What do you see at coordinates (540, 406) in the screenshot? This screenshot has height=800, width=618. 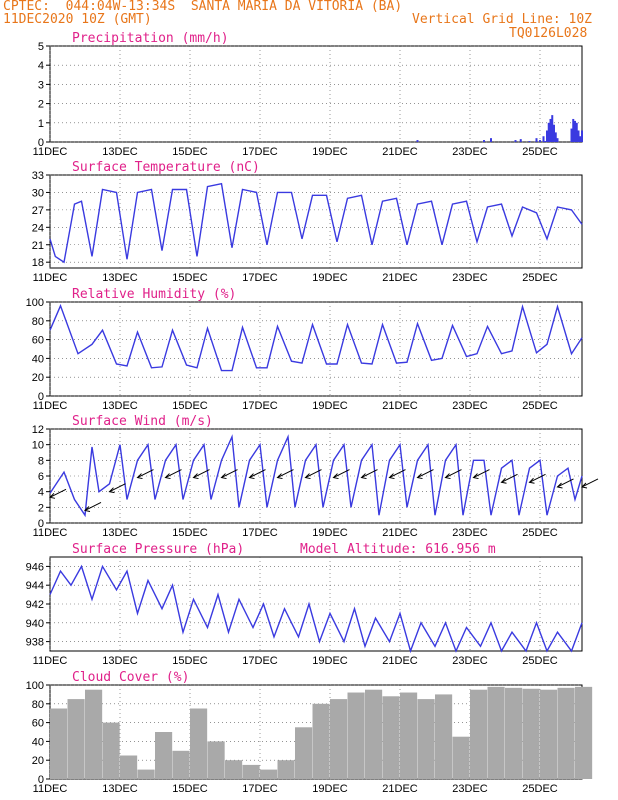 I see `x-tick-label-2: 25DEC` at bounding box center [540, 406].